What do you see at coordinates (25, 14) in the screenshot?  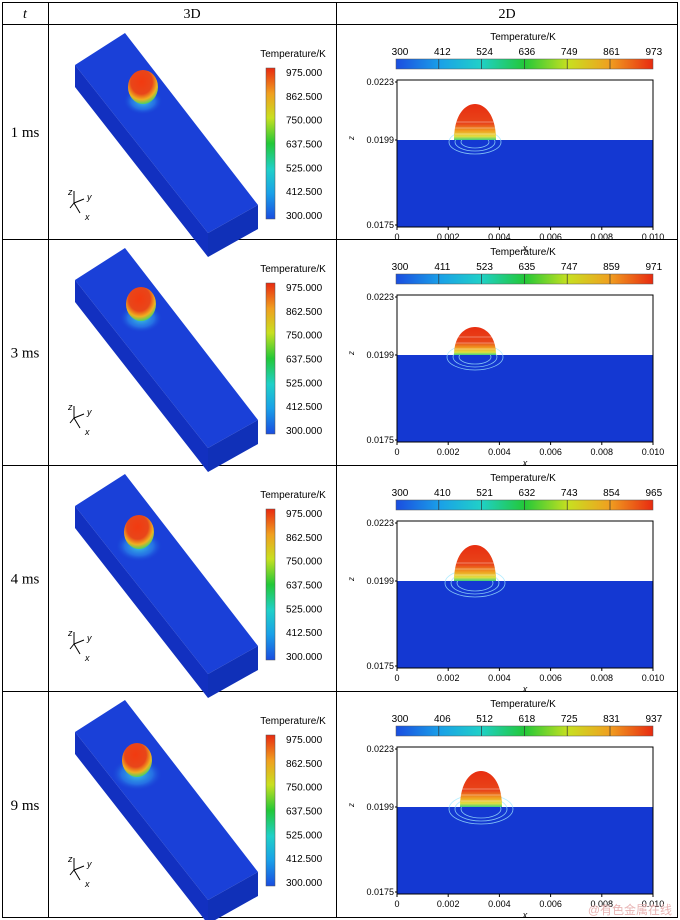 I see `header-t: t` at bounding box center [25, 14].